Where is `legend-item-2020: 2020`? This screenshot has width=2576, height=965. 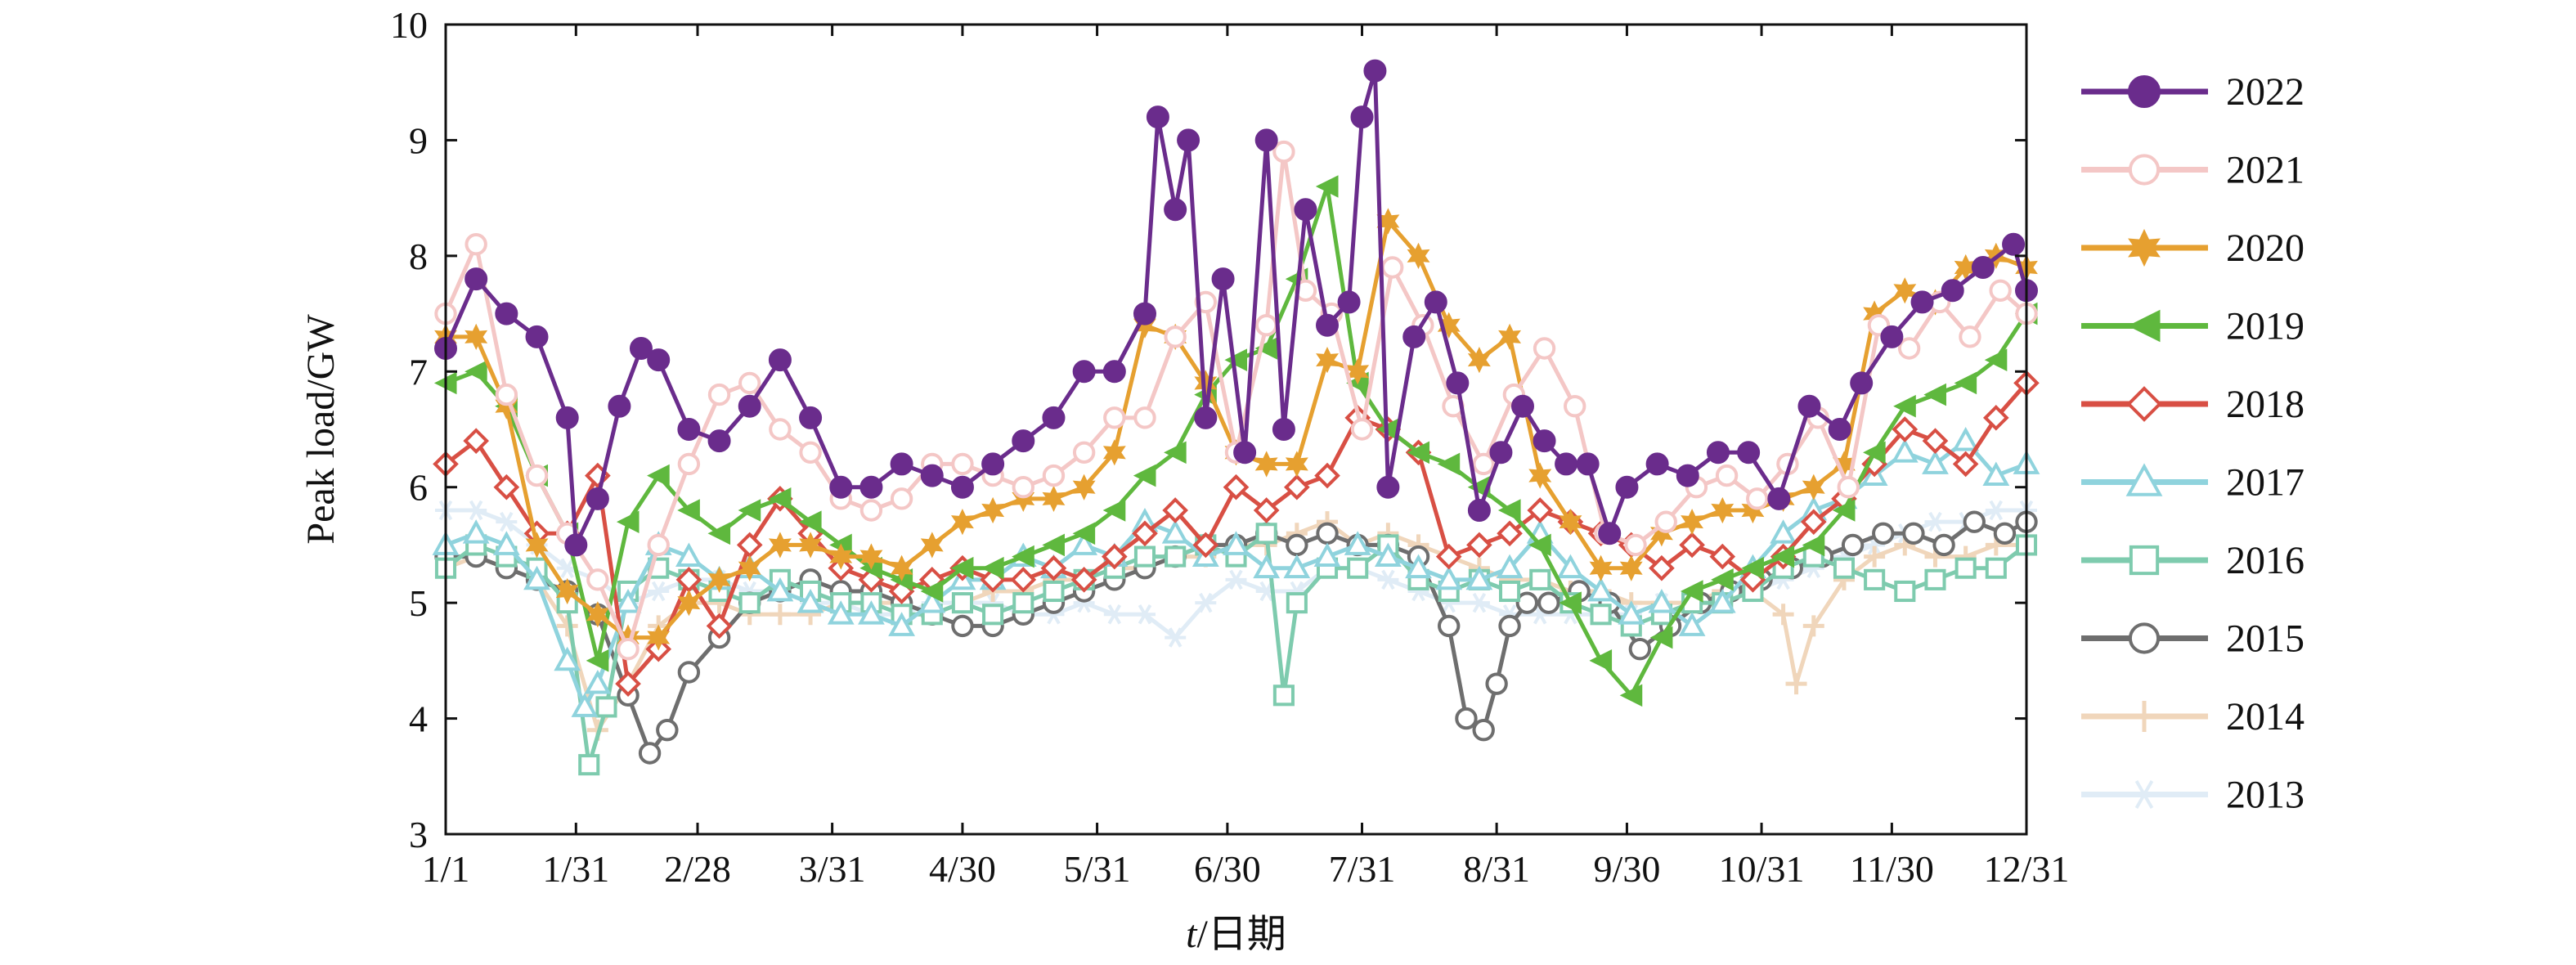 legend-item-2020: 2020 is located at coordinates (2192, 248).